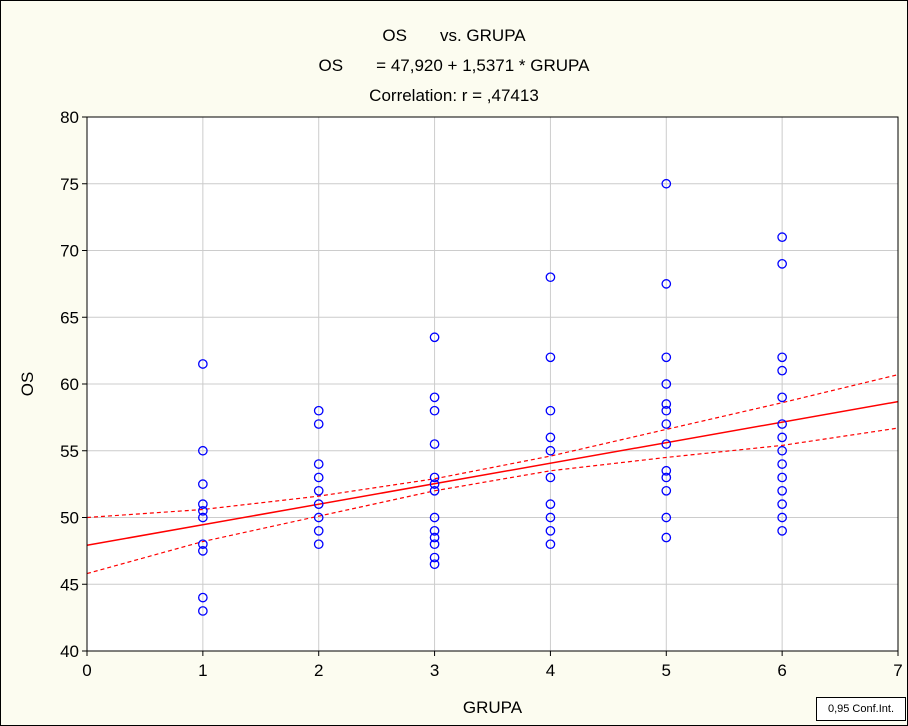 The height and width of the screenshot is (726, 908). What do you see at coordinates (434, 670) in the screenshot?
I see `x-tick-label: 3` at bounding box center [434, 670].